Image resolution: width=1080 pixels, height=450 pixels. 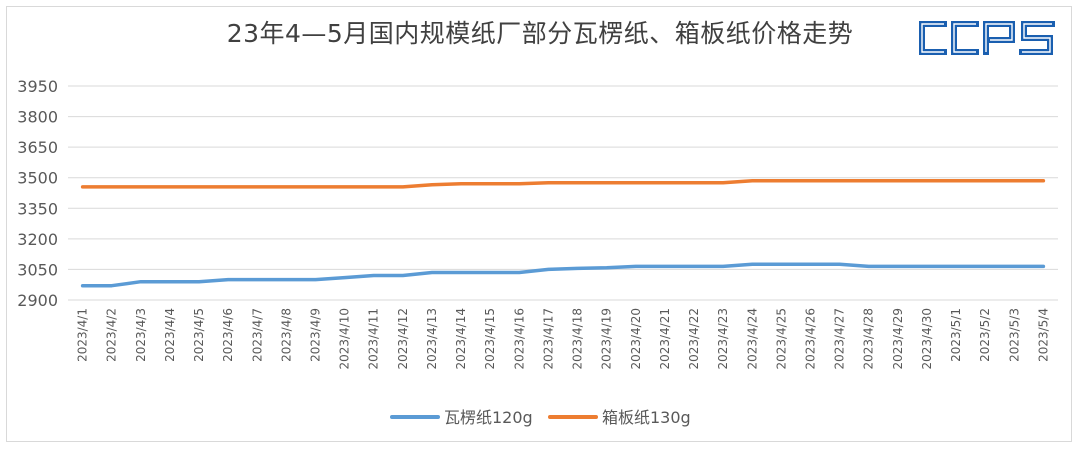 I want to click on x-tick-label: 2023/4/9, so click(x=316, y=335).